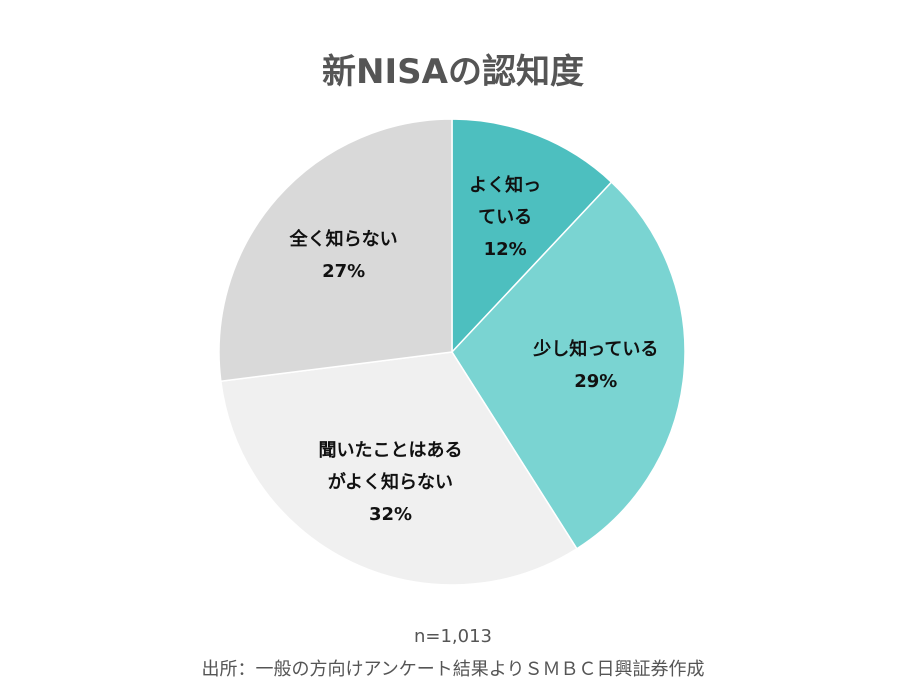 This screenshot has width=906, height=700. Describe the element at coordinates (505, 249) in the screenshot. I see `value-label: 12%` at that location.